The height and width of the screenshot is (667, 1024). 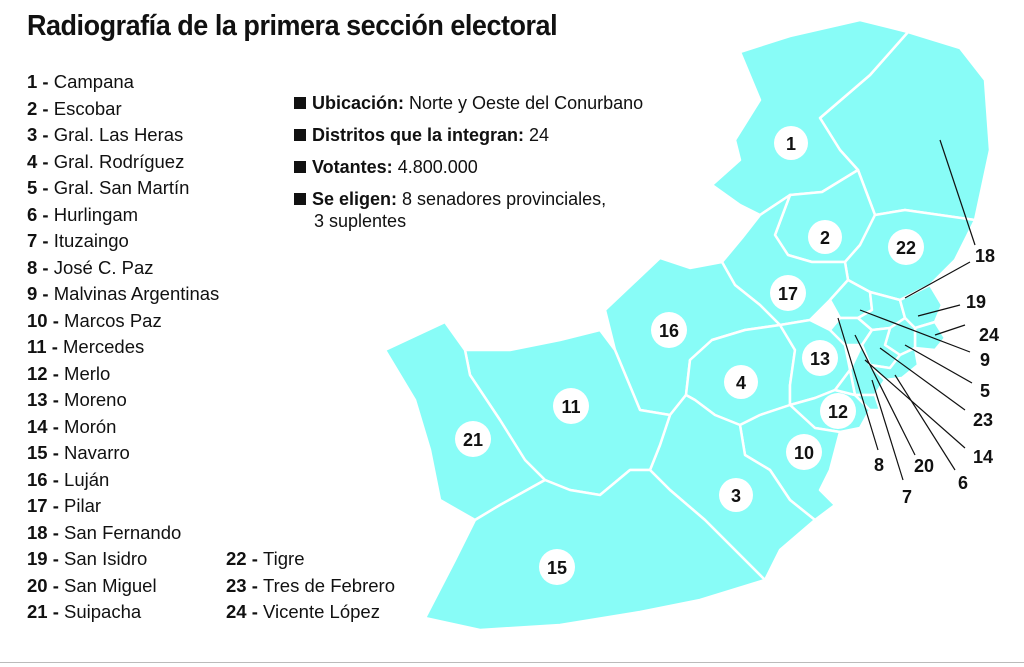 I want to click on district-label-3: 3, so click(x=736, y=495).